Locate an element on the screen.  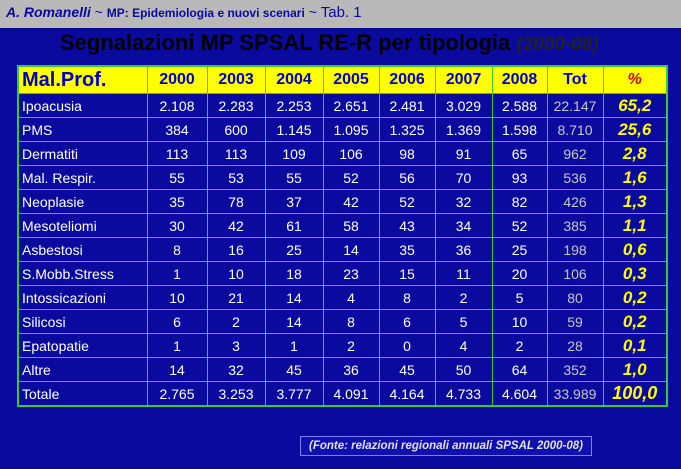
cell-percent: 0,6 is located at coordinates (635, 249).